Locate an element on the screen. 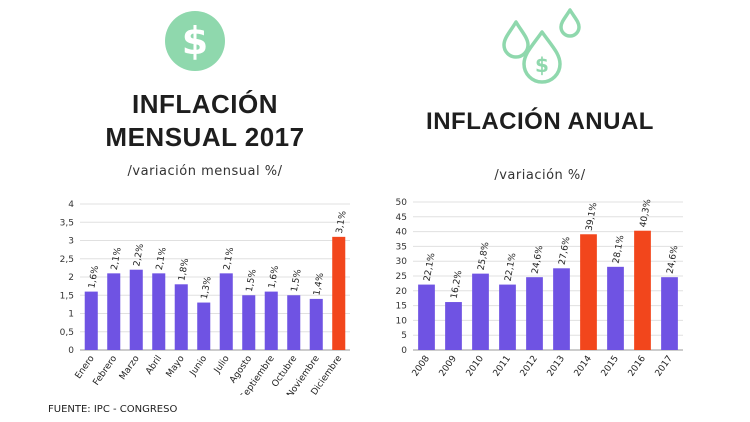  y-tick-label: 1,5 is located at coordinates (67, 296).